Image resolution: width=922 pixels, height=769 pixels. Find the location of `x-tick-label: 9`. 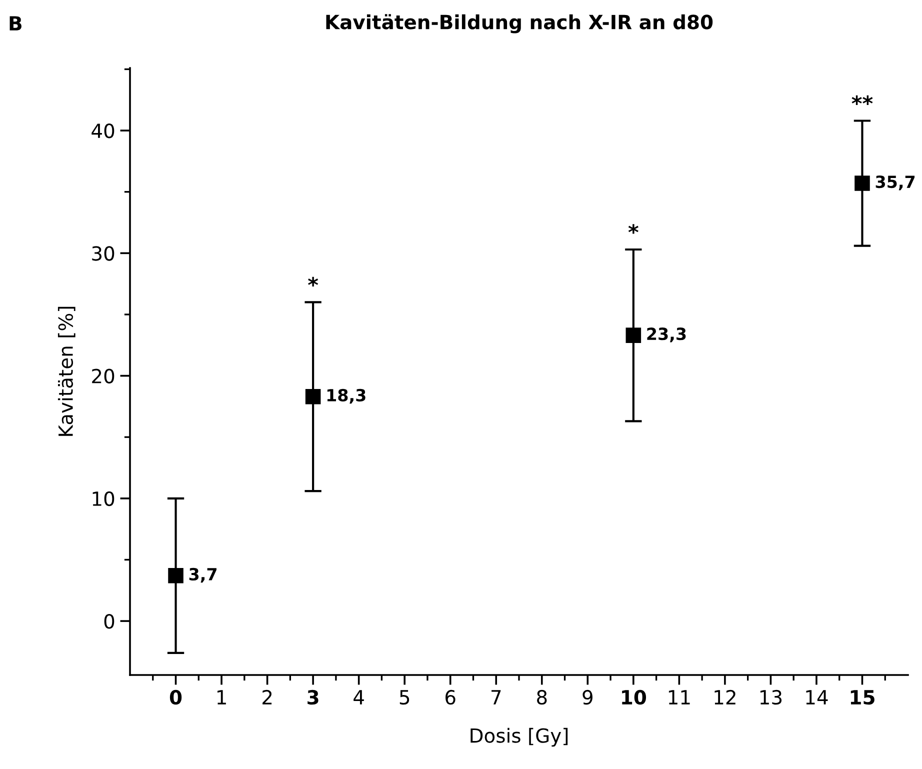

x-tick-label: 9 is located at coordinates (587, 697).